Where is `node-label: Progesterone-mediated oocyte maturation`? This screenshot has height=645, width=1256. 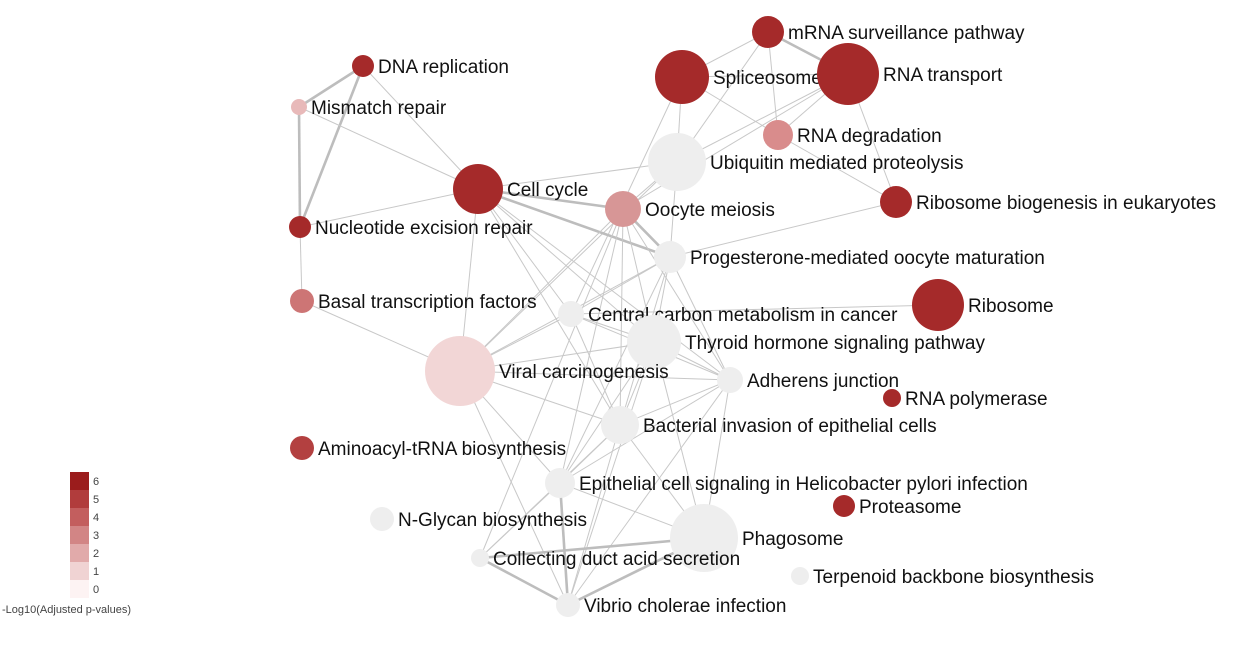
node-label: Progesterone-mediated oocyte maturation is located at coordinates (867, 258).